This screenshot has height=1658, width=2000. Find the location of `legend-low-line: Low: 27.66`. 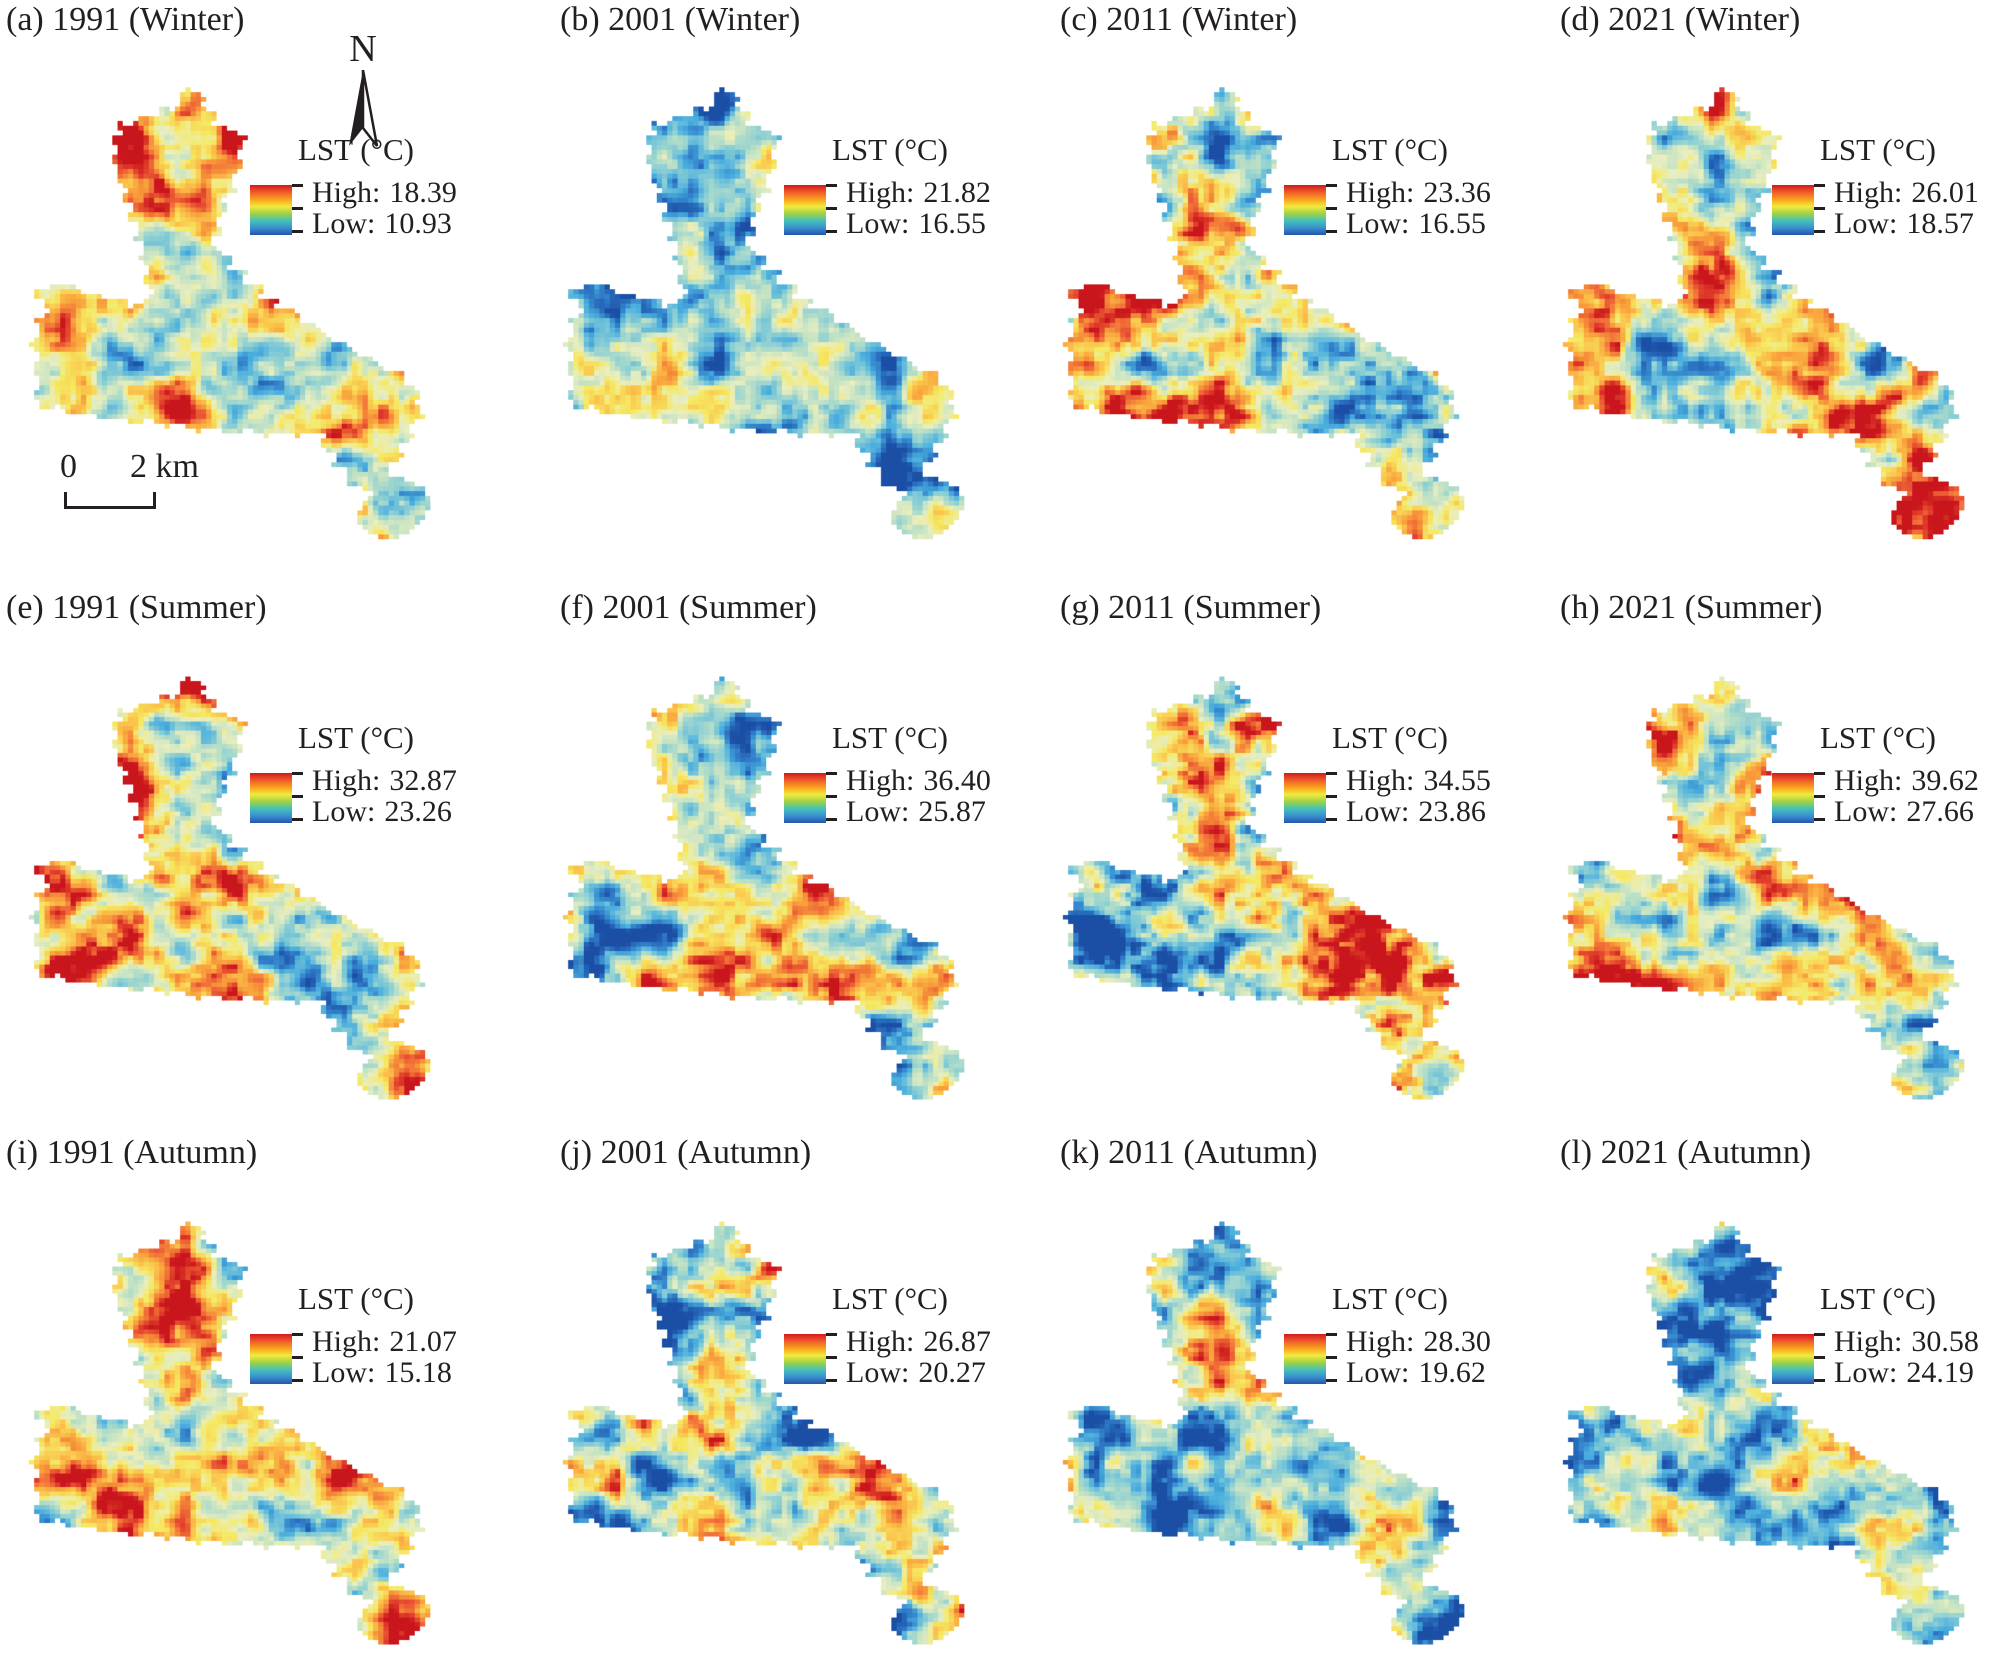

legend-low-line: Low: 27.66 is located at coordinates (1910, 811).